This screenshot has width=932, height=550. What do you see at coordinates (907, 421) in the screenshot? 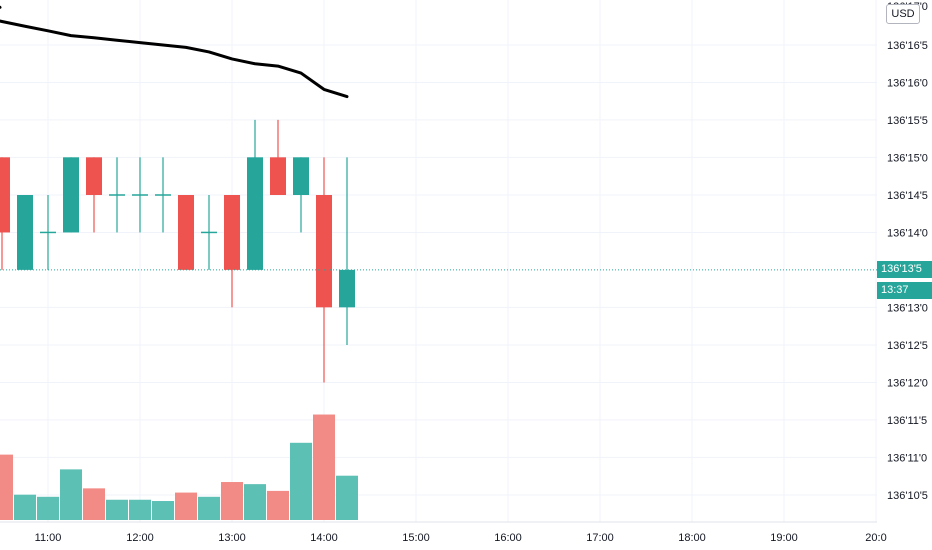
I see `price-tick-label: 136'11'5` at bounding box center [907, 421].